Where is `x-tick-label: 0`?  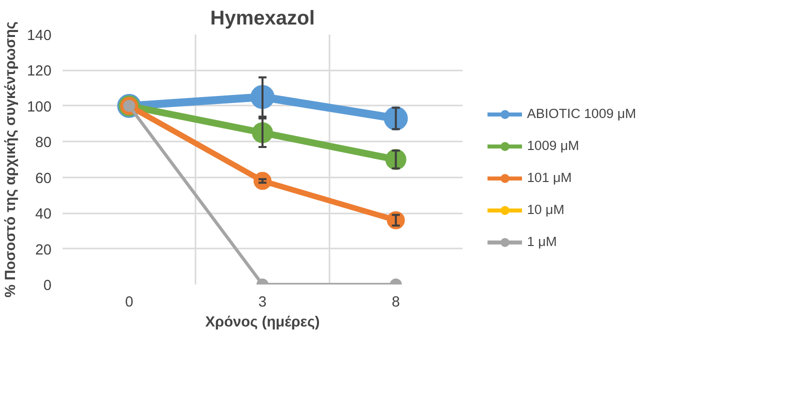
x-tick-label: 0 is located at coordinates (129, 302).